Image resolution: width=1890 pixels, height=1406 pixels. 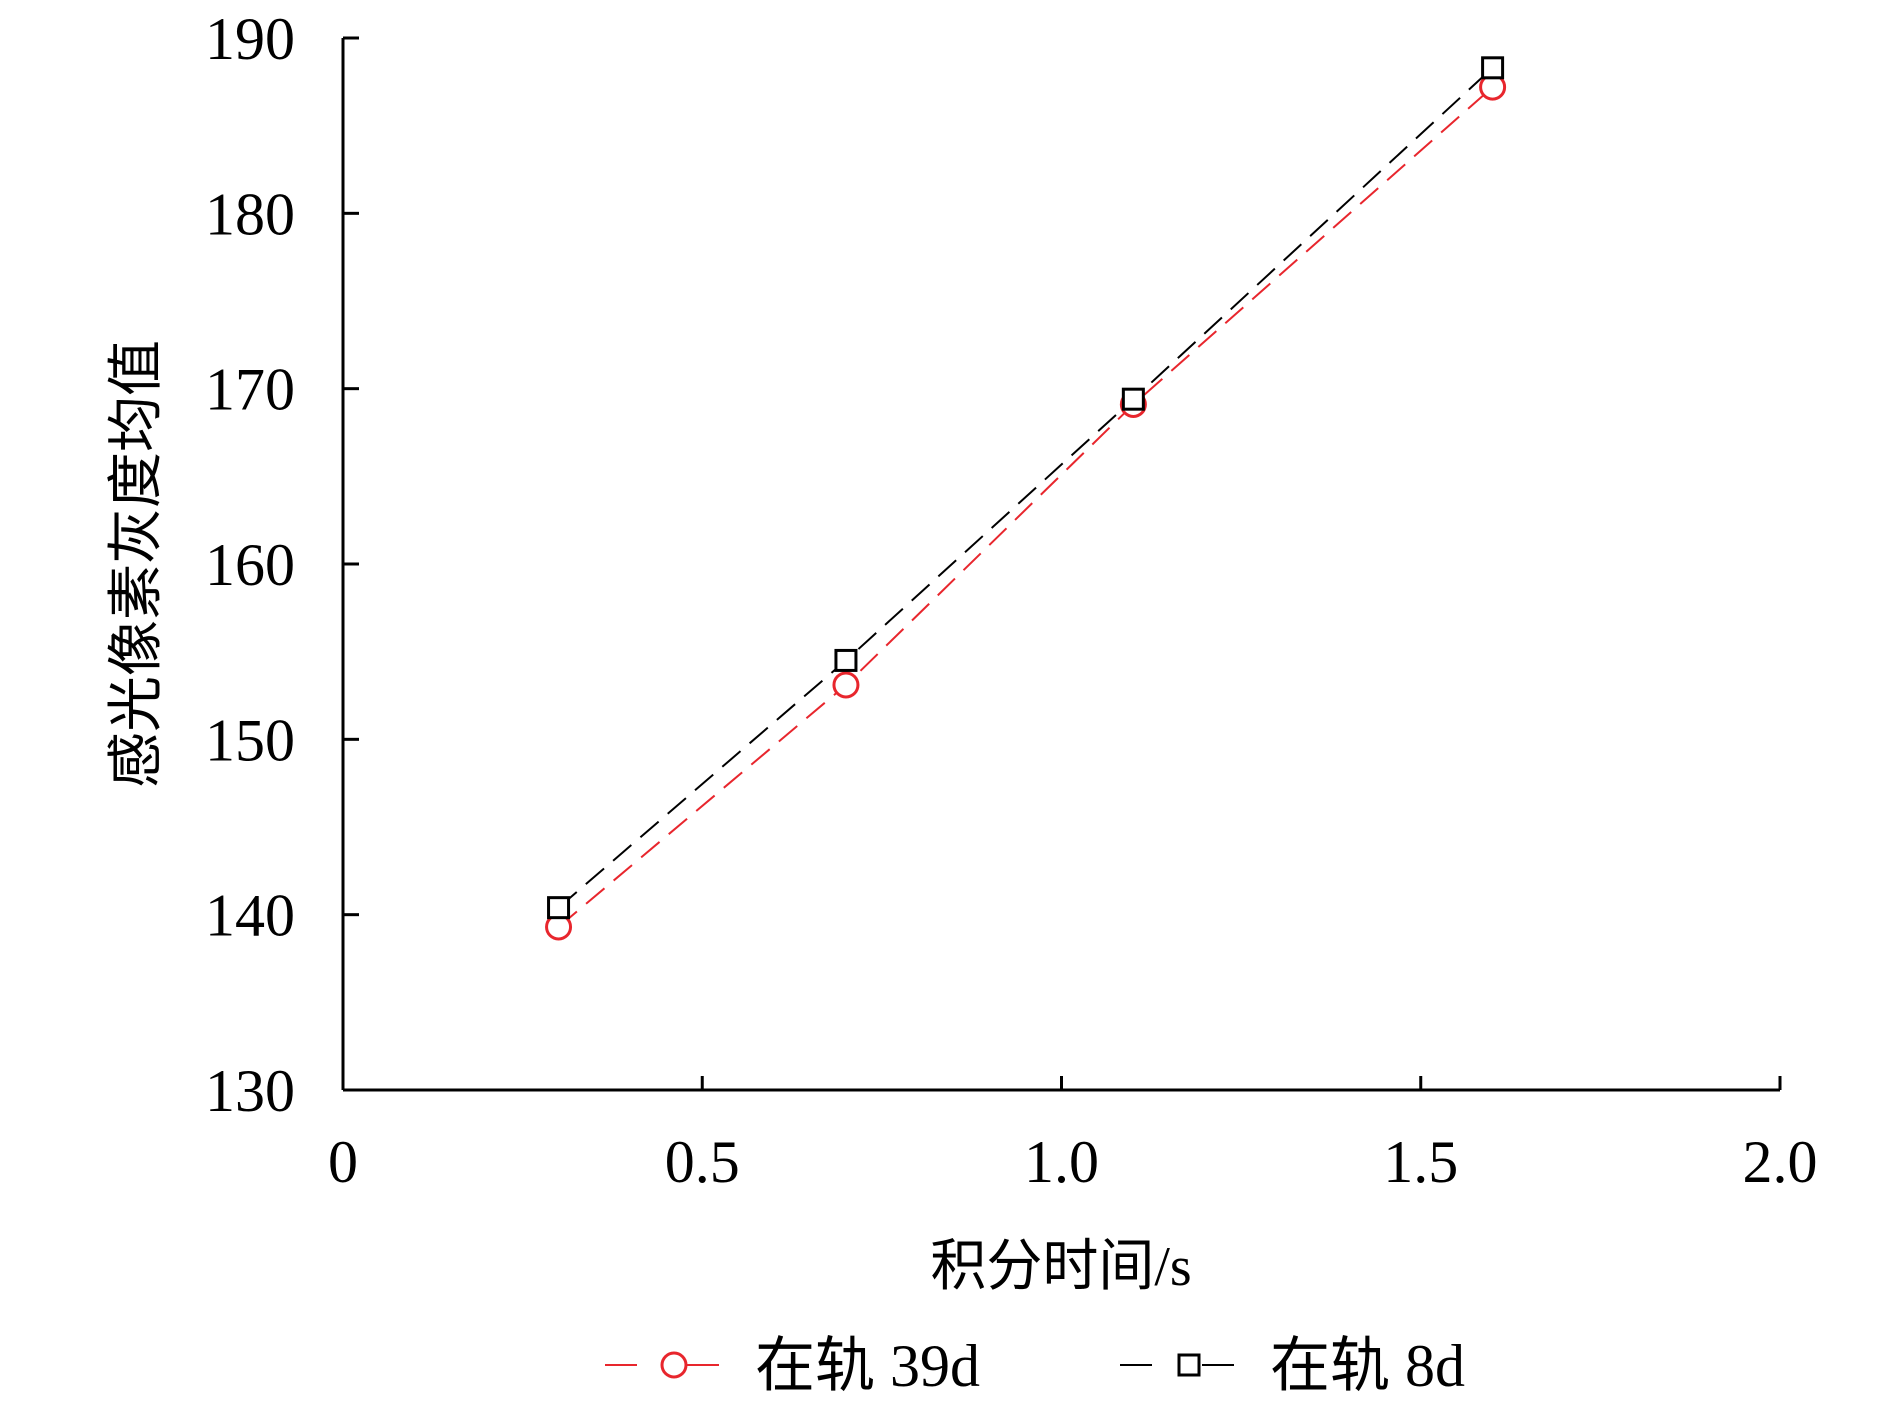 What do you see at coordinates (250, 565) in the screenshot?
I see `y-tick-label: 160` at bounding box center [250, 565].